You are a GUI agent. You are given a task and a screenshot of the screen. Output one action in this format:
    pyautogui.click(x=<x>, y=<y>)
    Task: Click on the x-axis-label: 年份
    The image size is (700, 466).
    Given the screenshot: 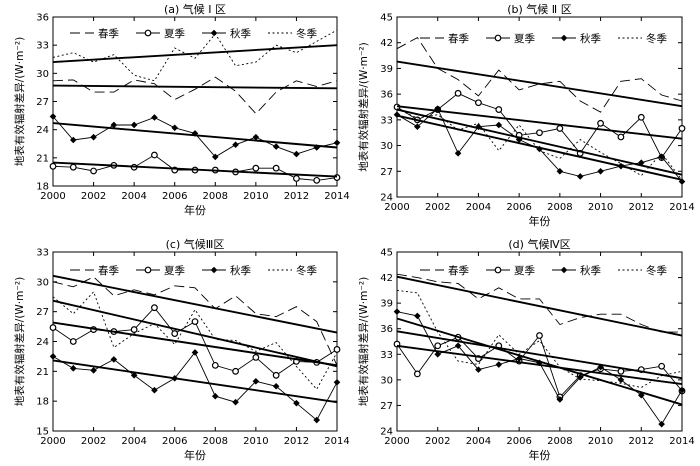 What is the action you would take?
    pyautogui.click(x=195, y=455)
    